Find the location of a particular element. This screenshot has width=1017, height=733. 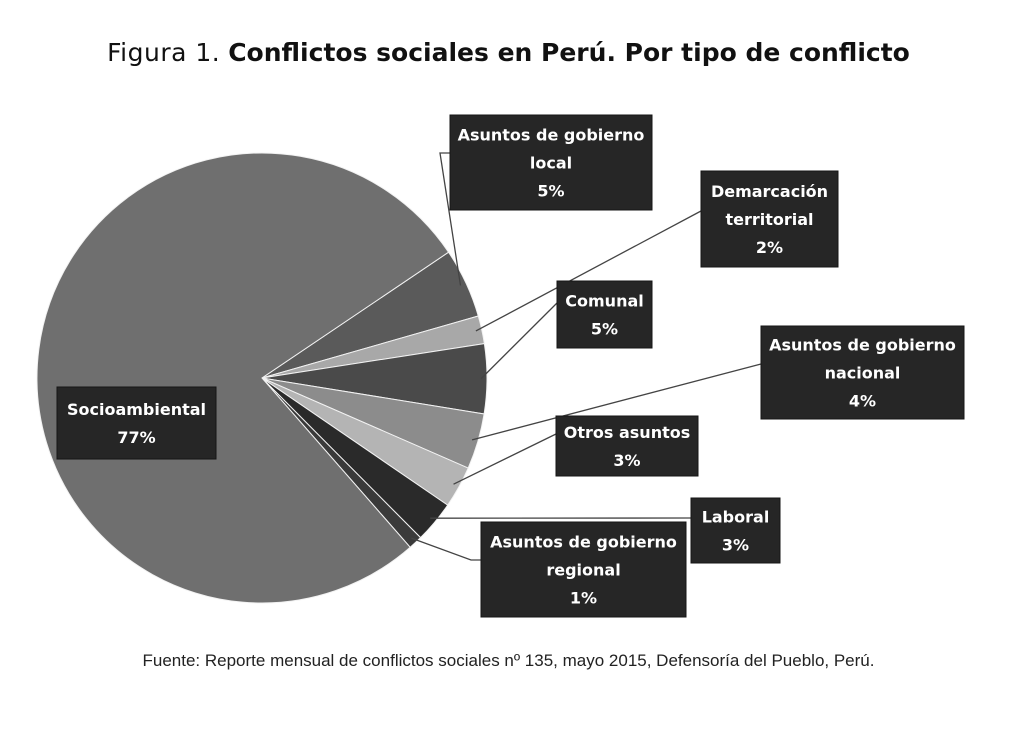

callout-demarcacion: Demarcación territorial 2% is located at coordinates (769, 219).